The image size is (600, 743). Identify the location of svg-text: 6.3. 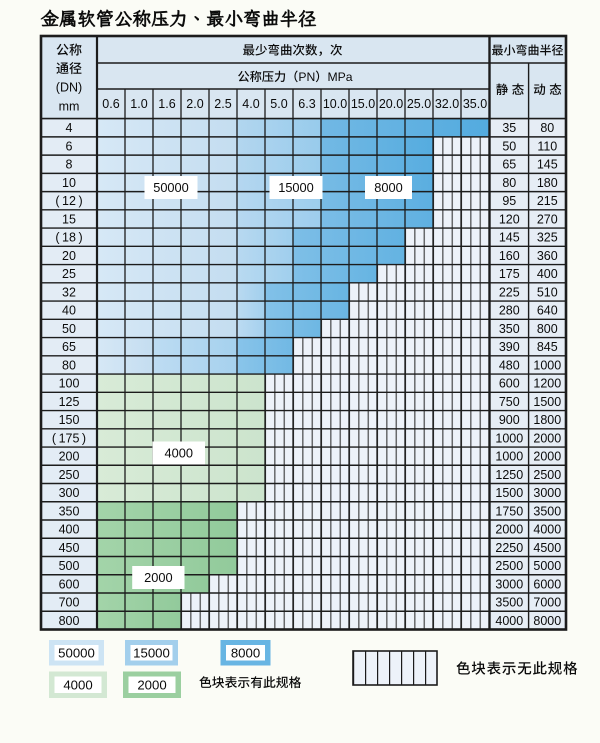
(306, 104).